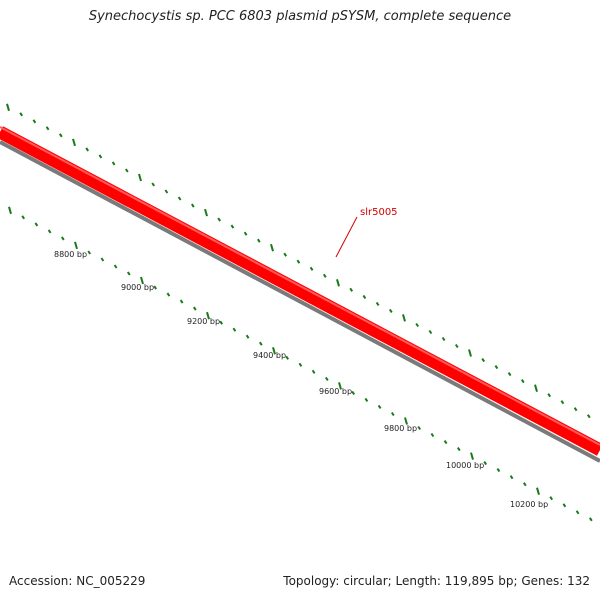 The height and width of the screenshot is (600, 600). What do you see at coordinates (529, 504) in the screenshot?
I see `bp-label: 10200 bp` at bounding box center [529, 504].